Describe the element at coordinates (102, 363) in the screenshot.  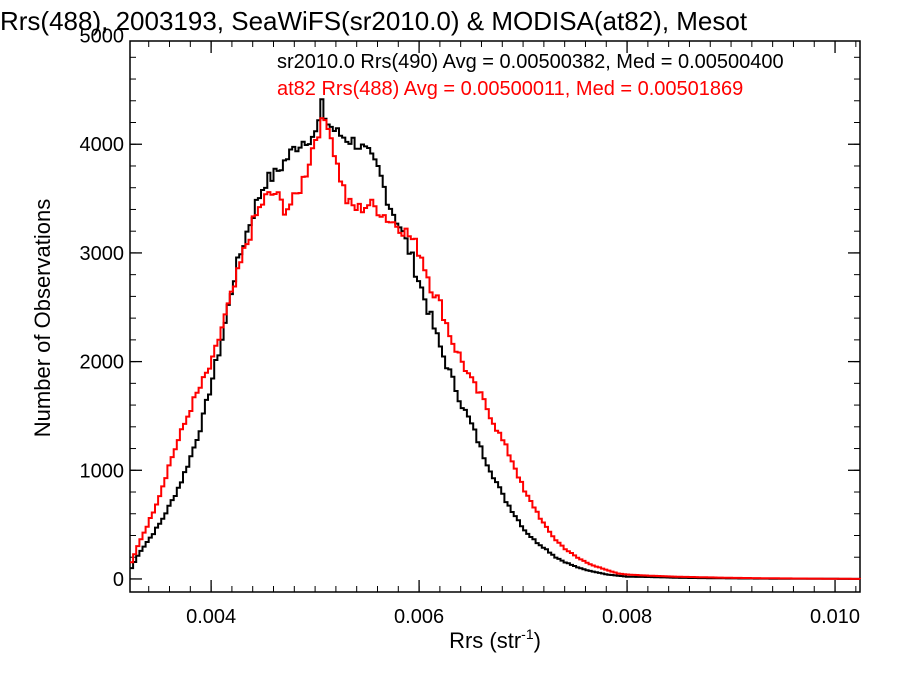
I see `y-tick-label: 2000` at that location.